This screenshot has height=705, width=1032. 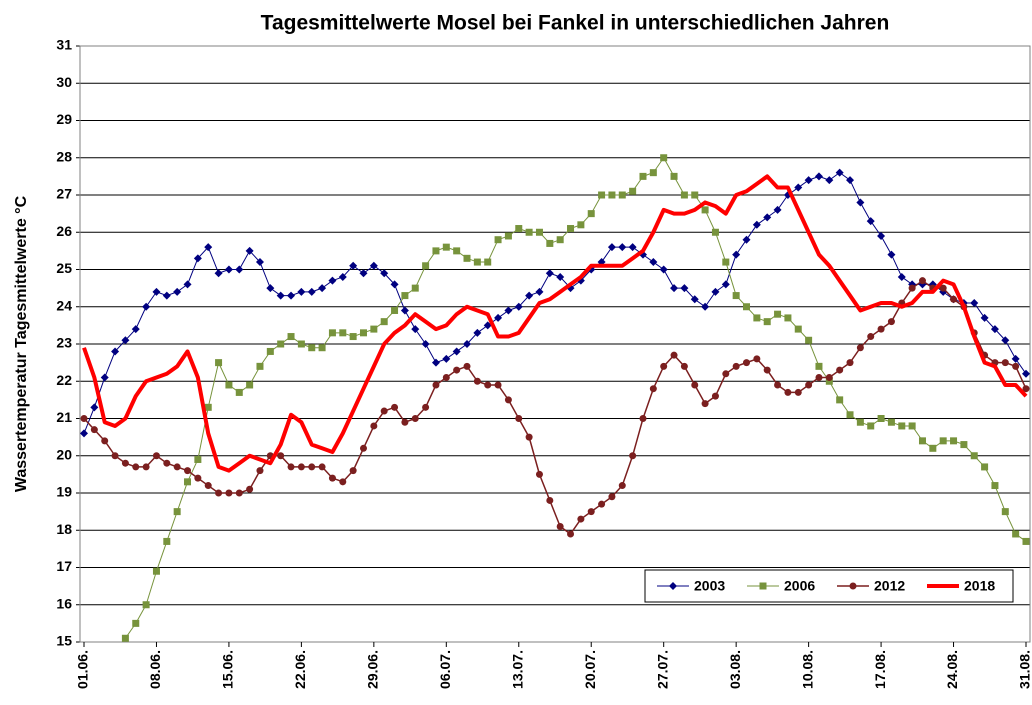 I want to click on x-tick-label: 29.06., so click(x=373, y=669).